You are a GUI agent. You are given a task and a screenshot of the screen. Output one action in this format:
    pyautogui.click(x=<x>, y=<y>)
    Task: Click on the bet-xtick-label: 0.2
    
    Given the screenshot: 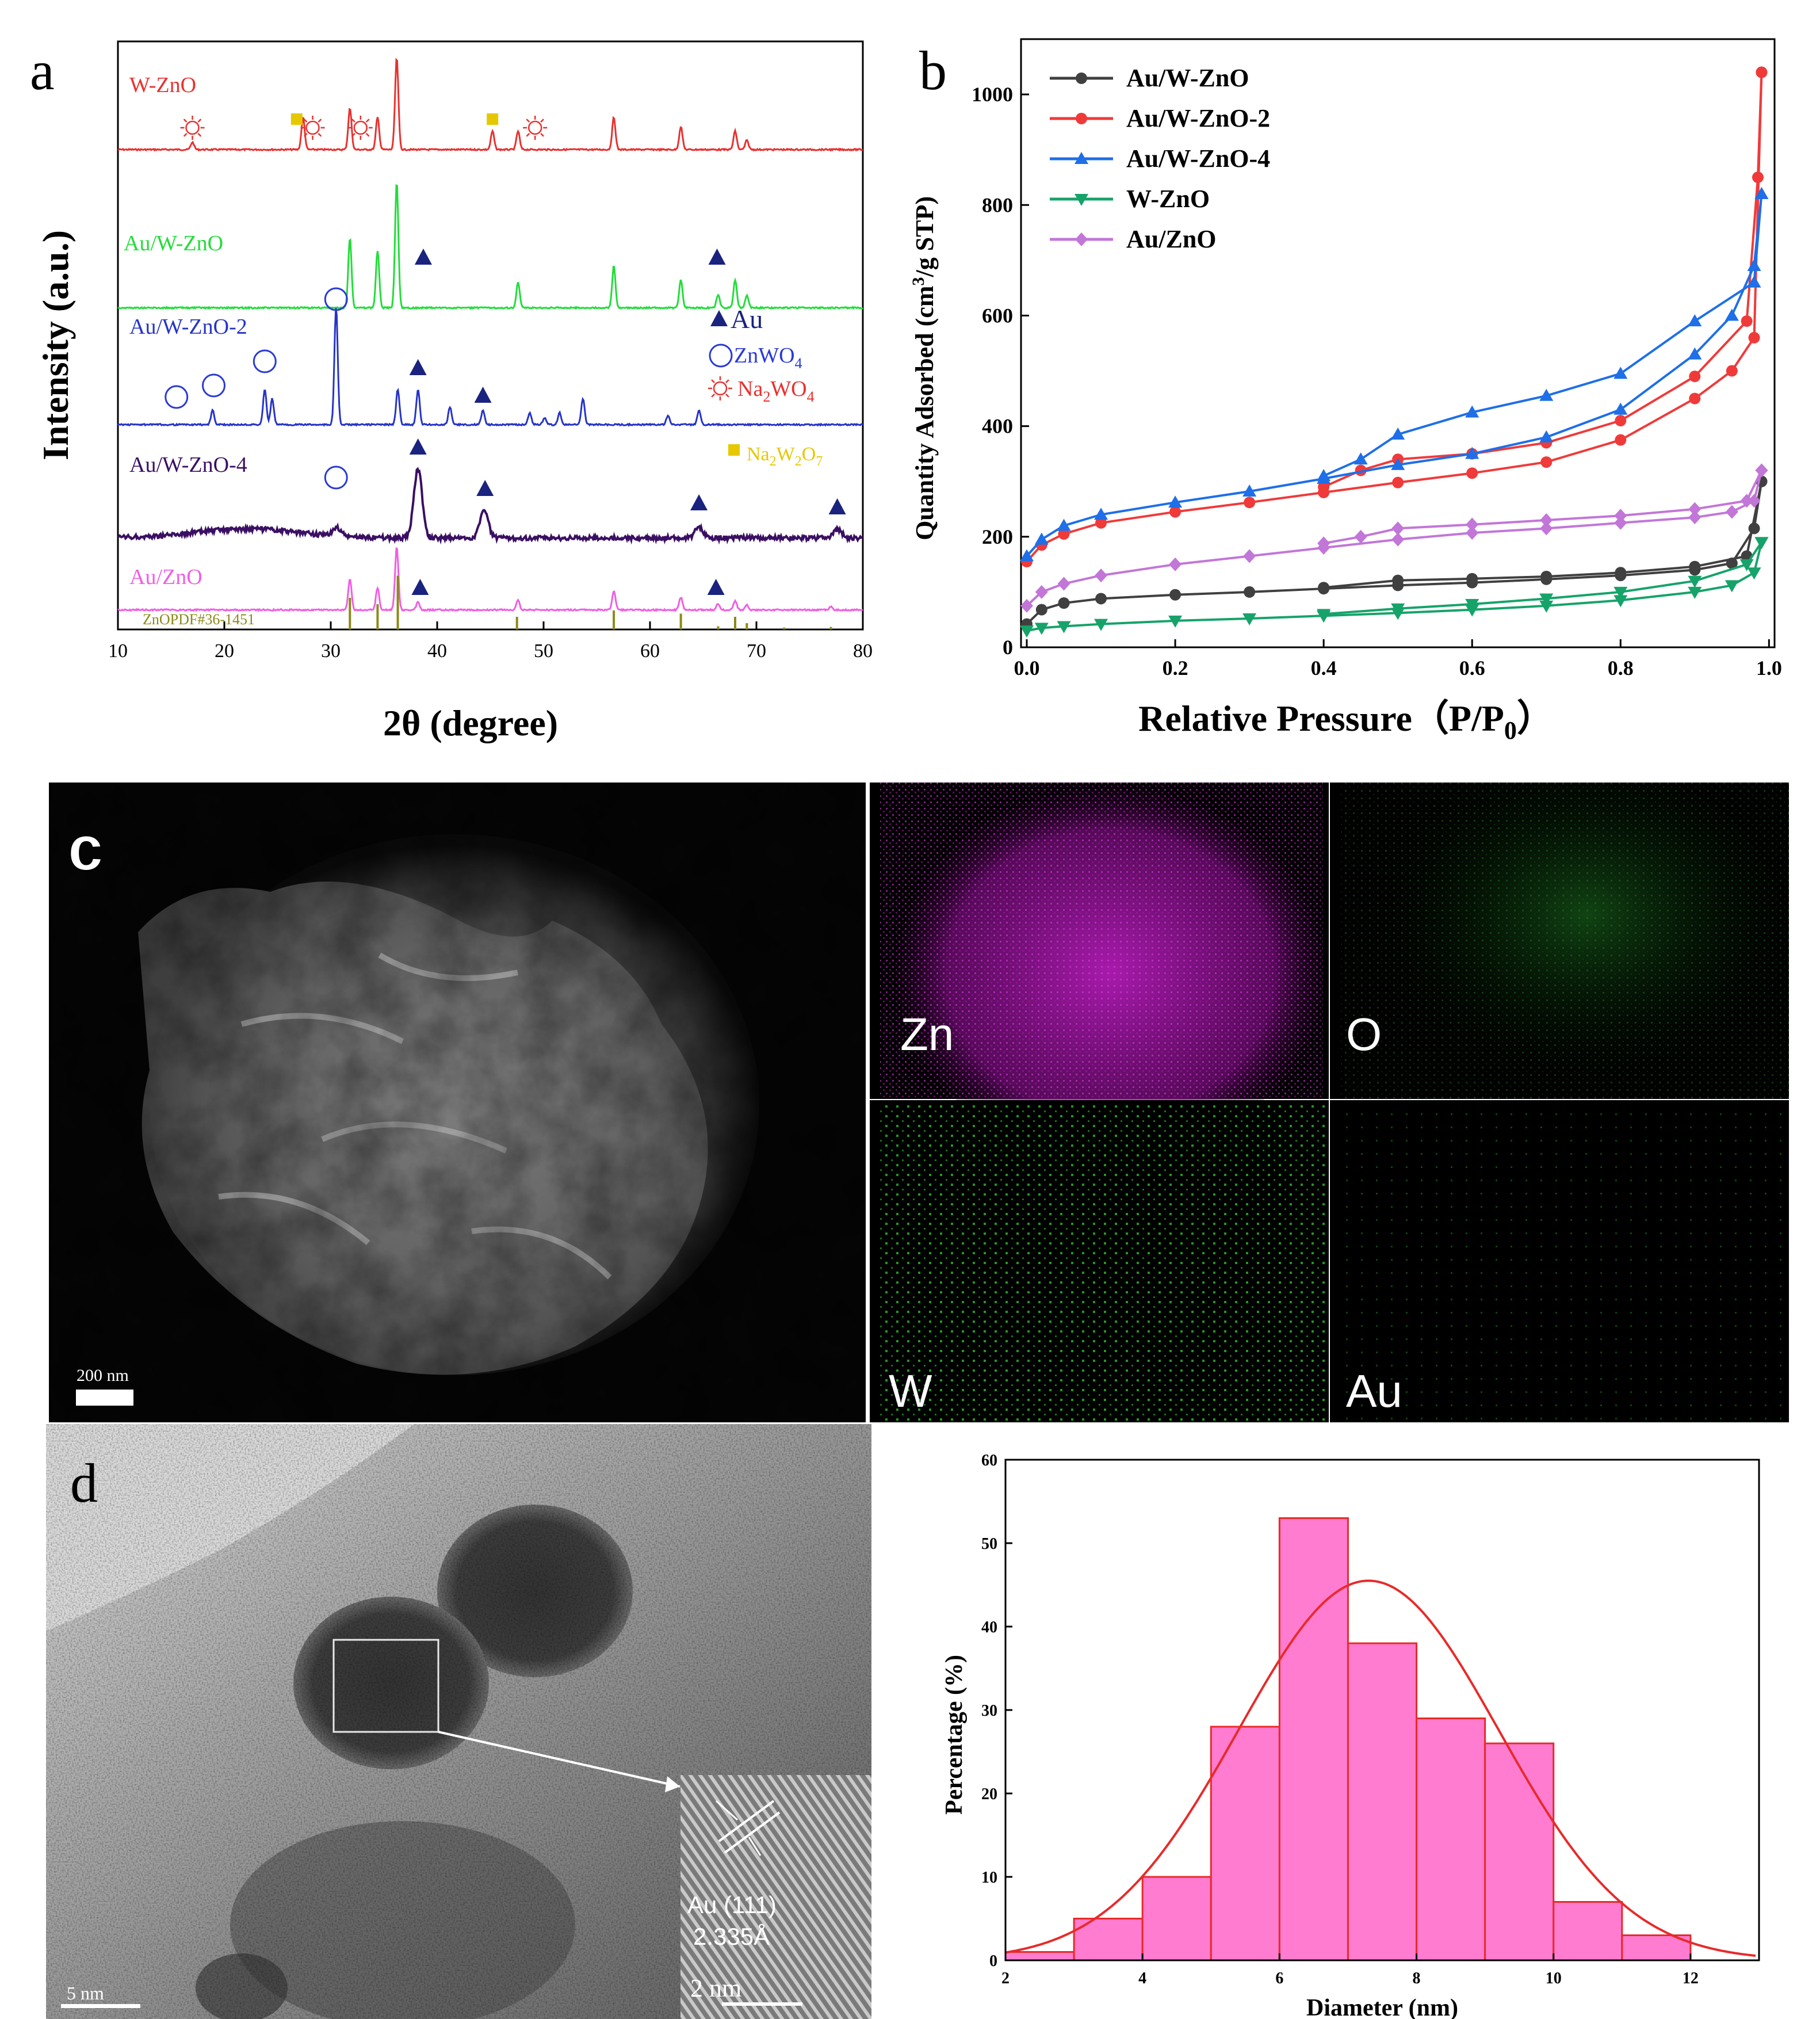 What is the action you would take?
    pyautogui.click(x=1175, y=669)
    